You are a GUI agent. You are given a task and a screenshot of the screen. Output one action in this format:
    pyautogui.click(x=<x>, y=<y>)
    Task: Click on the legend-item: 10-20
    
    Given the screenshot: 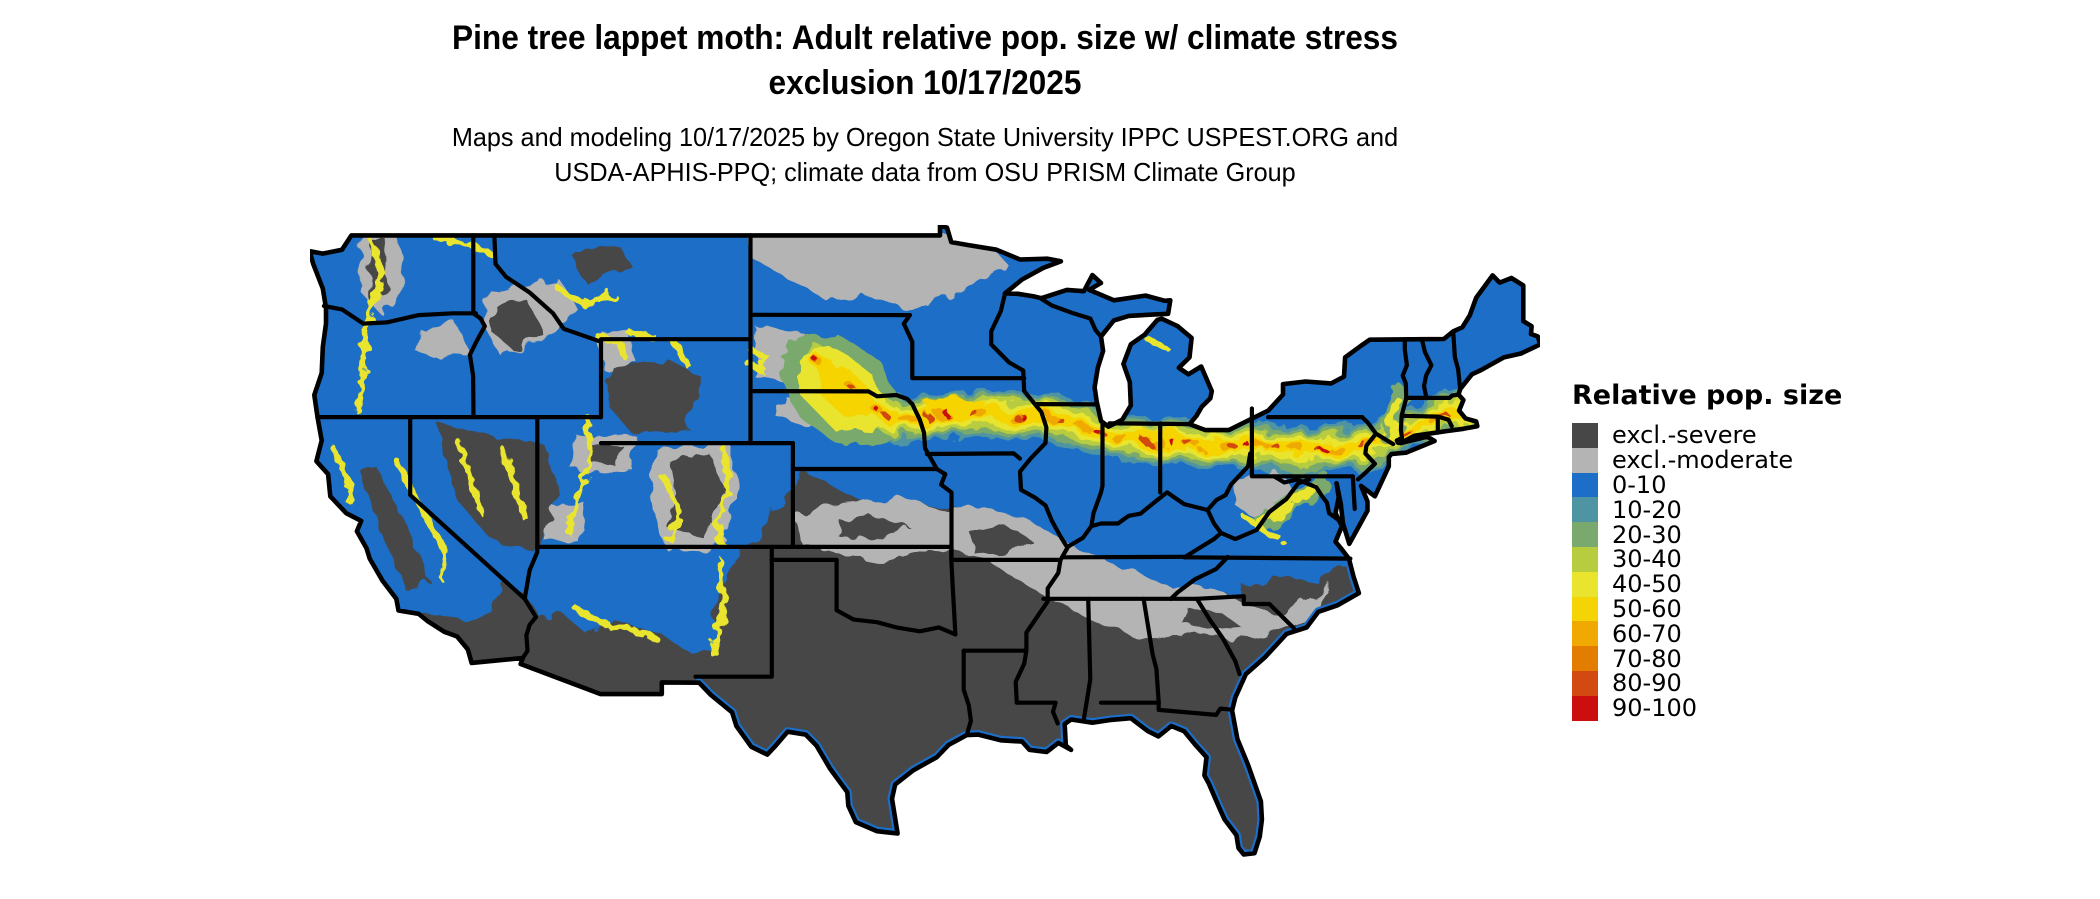 What is the action you would take?
    pyautogui.click(x=1722, y=509)
    